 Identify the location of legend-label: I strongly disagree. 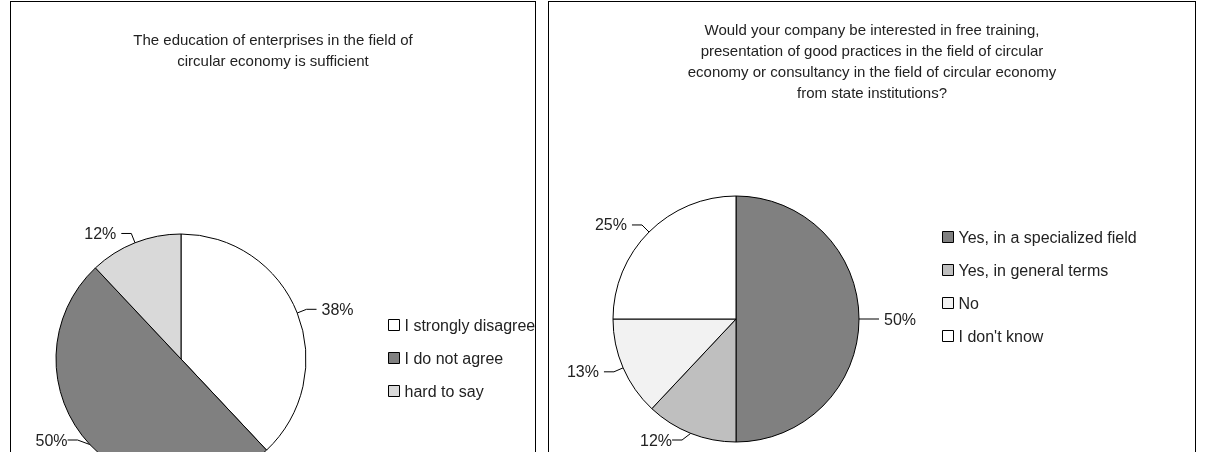
(470, 325).